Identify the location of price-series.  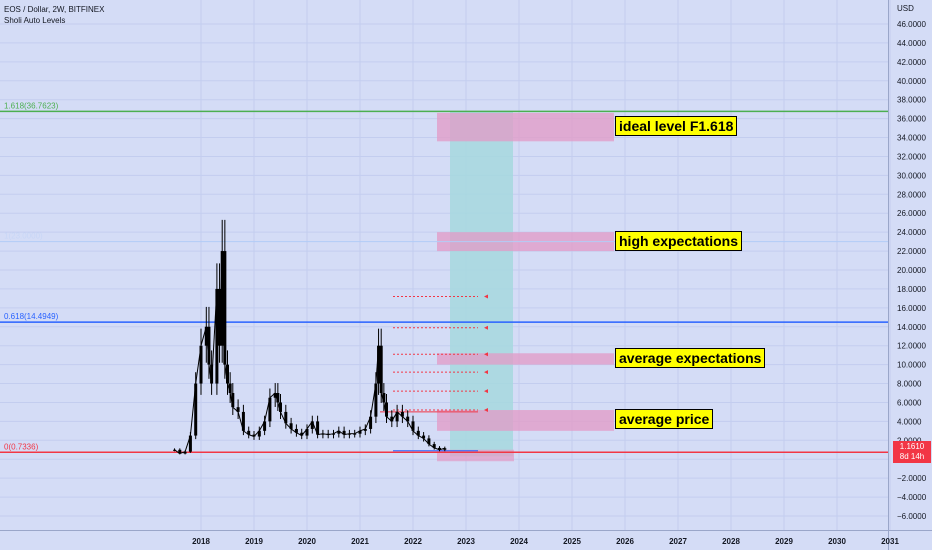
(310, 337).